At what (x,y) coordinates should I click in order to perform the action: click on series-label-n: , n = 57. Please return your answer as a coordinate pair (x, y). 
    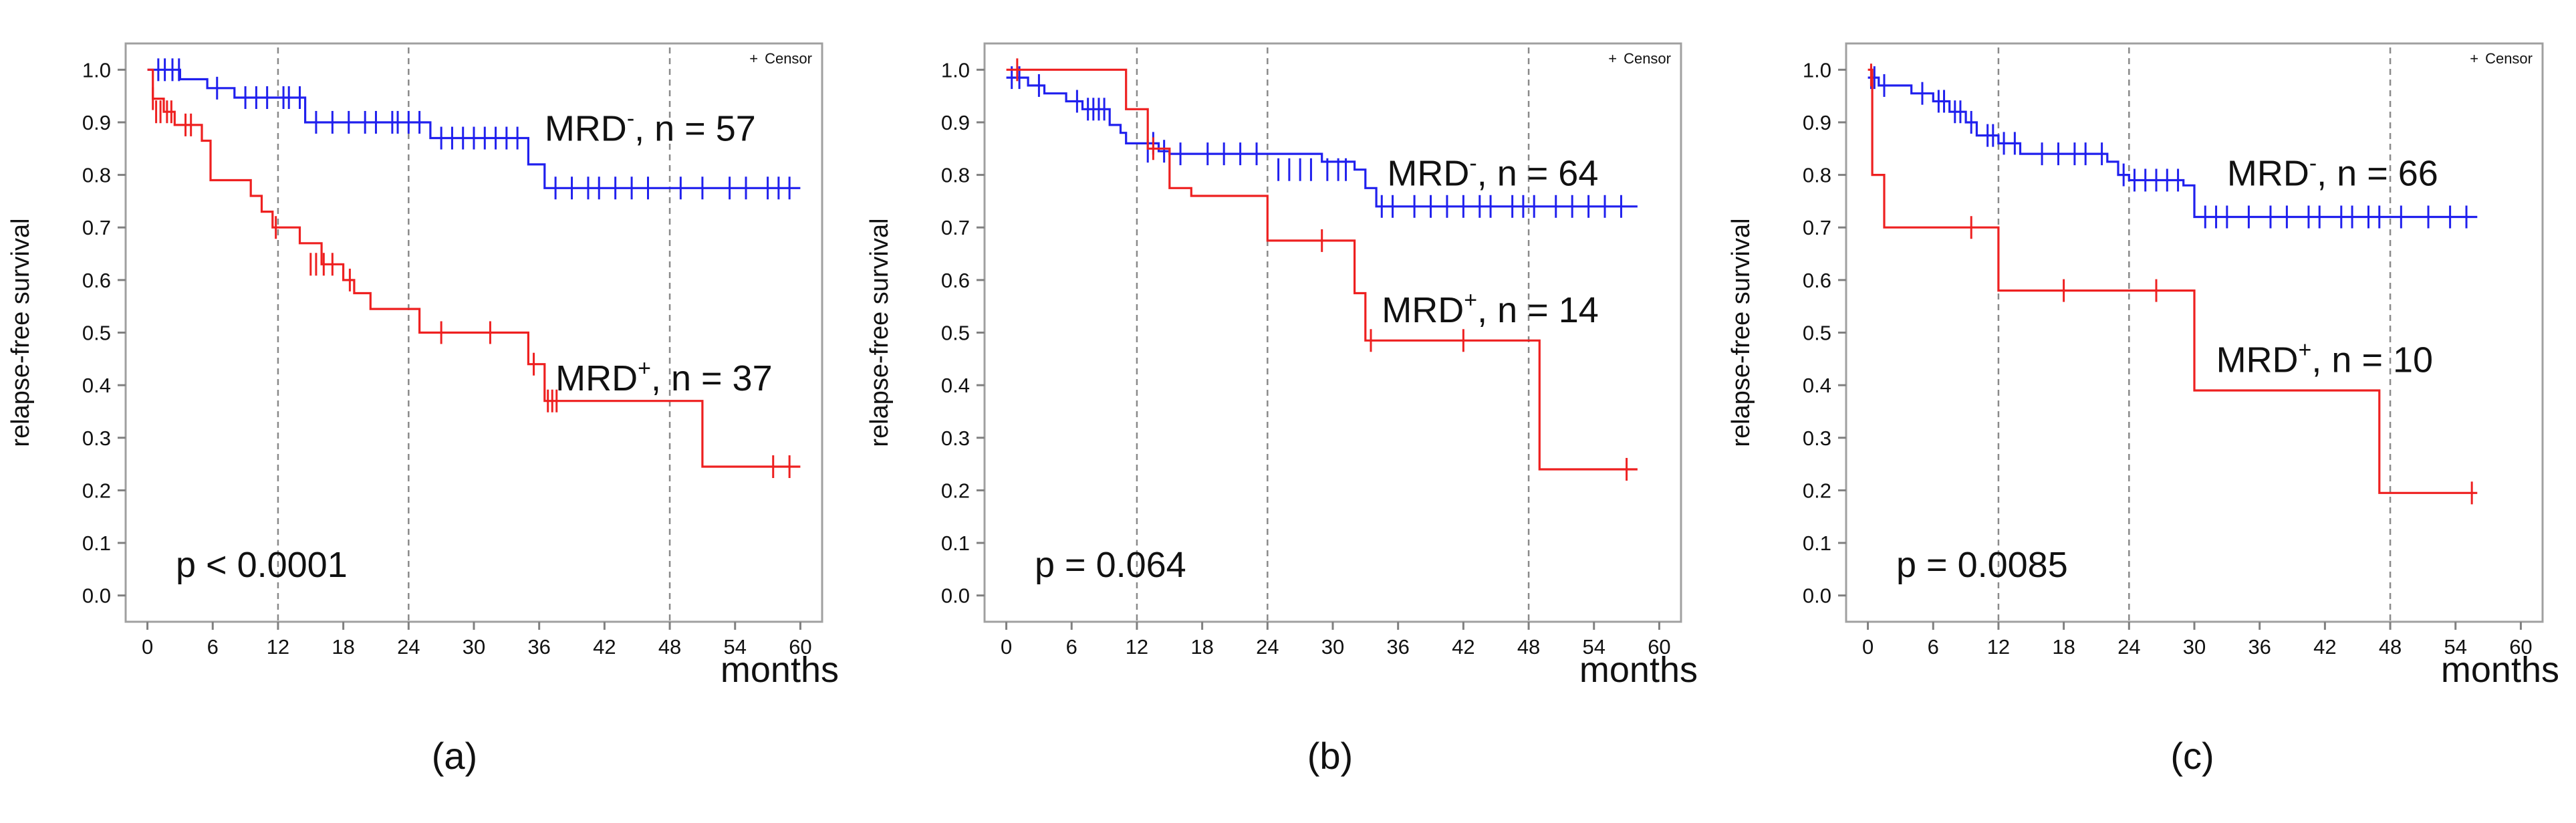
    Looking at the image, I should click on (695, 128).